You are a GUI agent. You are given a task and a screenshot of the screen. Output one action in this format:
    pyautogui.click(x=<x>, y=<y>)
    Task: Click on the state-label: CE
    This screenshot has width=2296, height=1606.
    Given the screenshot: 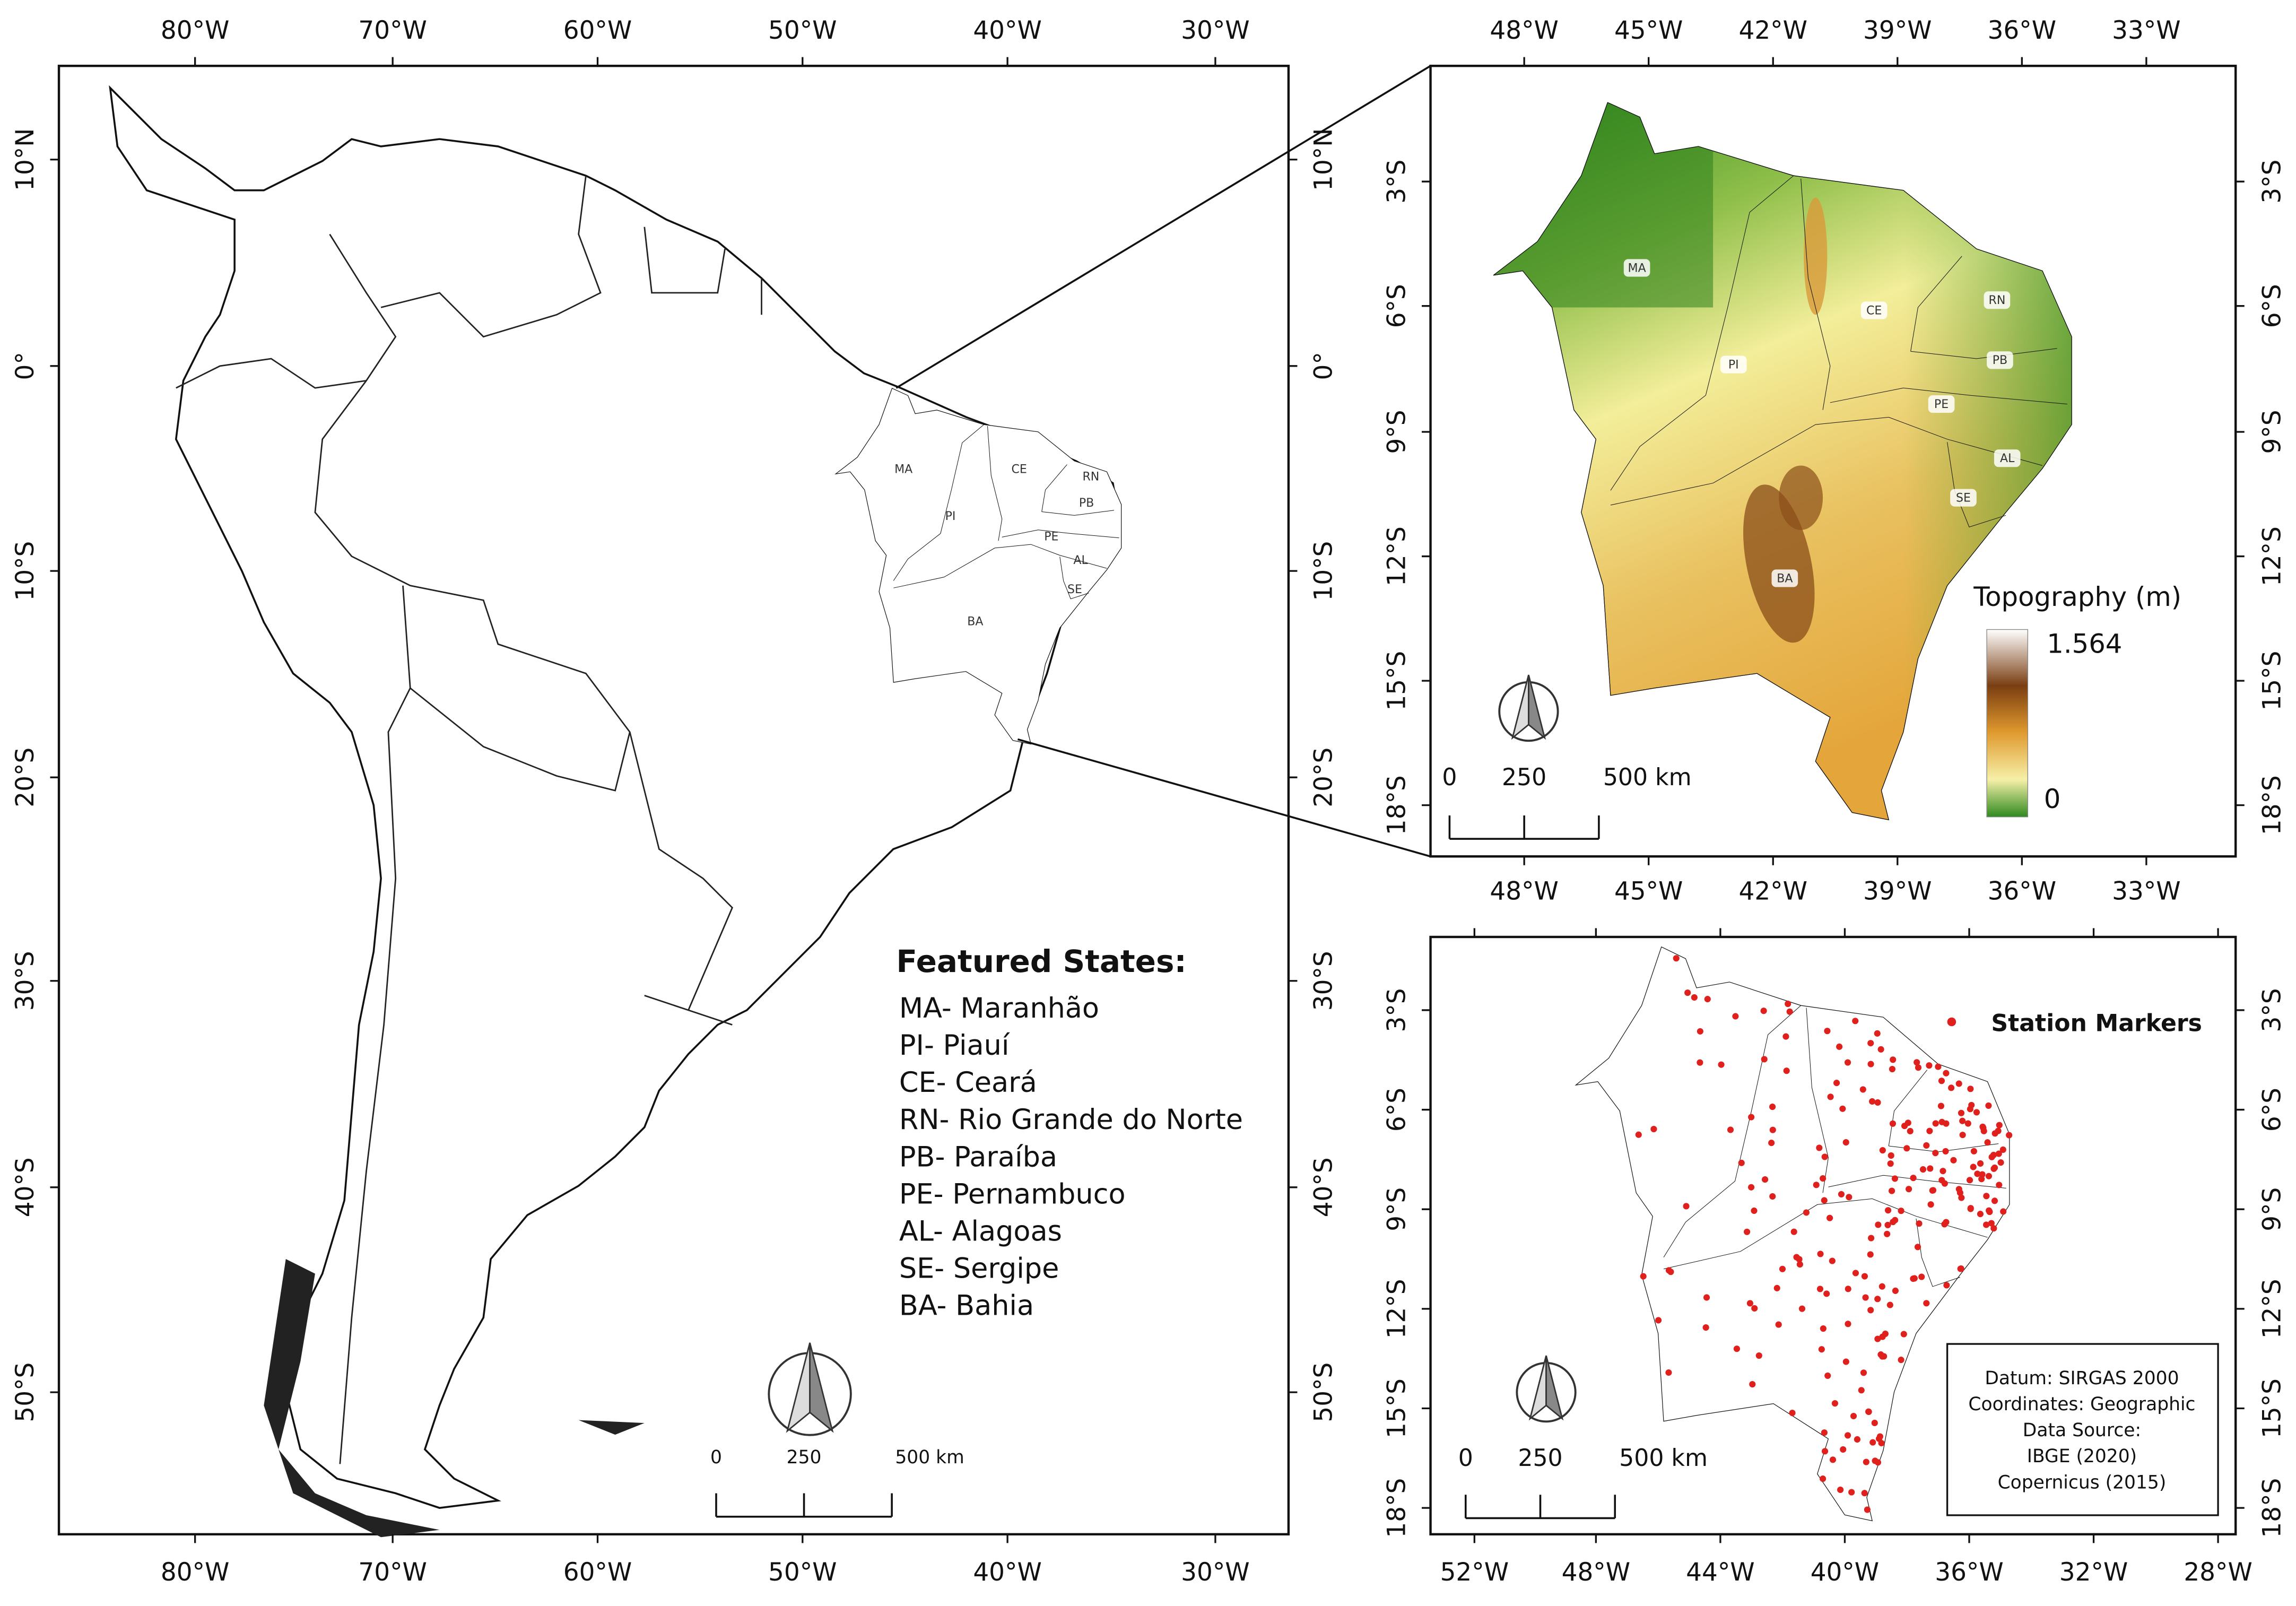 What is the action you would take?
    pyautogui.click(x=1874, y=310)
    